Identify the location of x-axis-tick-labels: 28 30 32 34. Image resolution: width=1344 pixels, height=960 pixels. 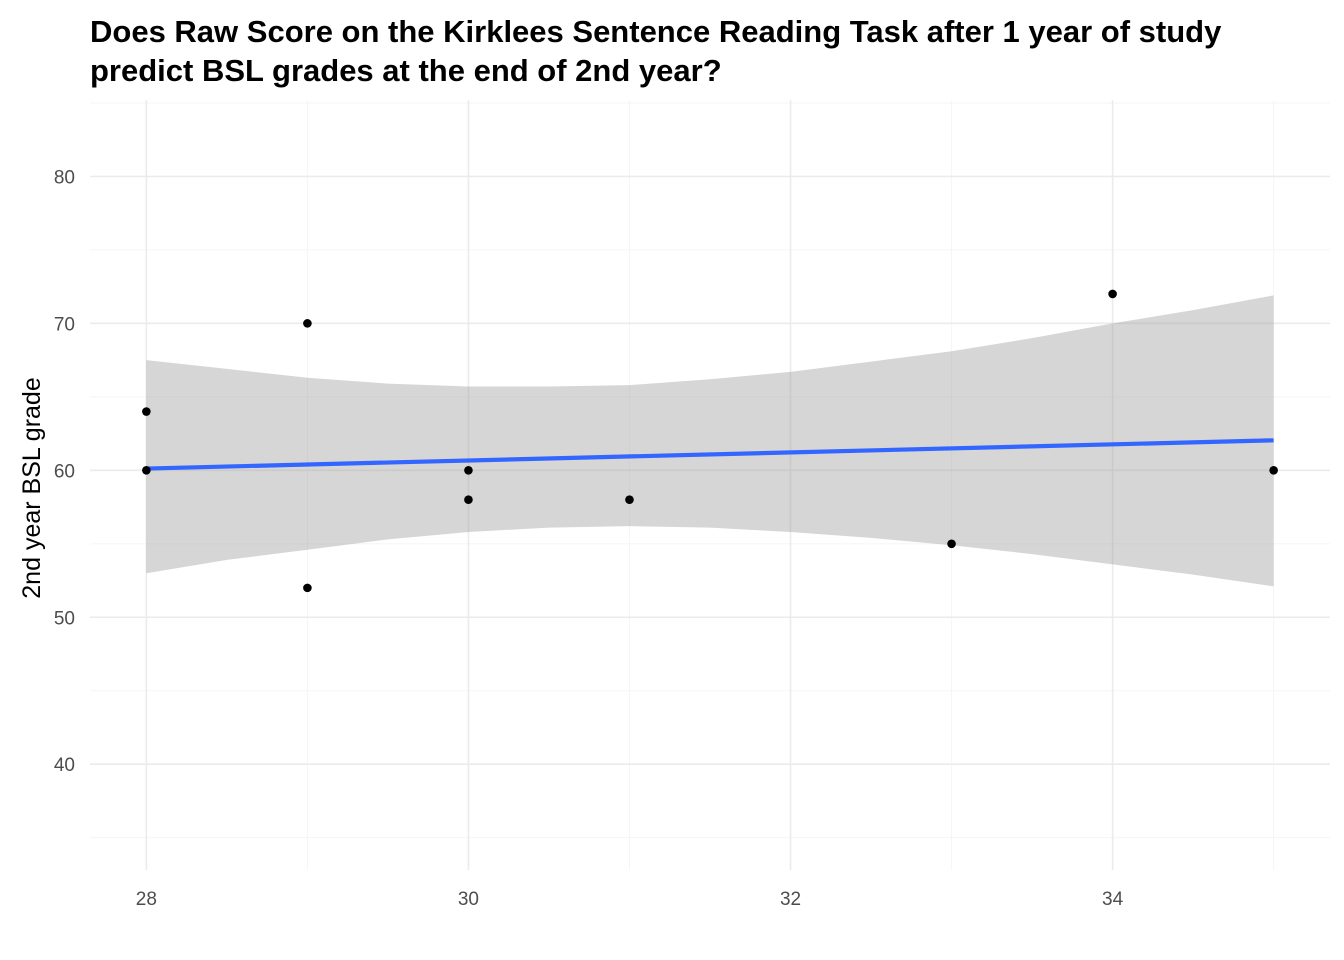
(630, 899).